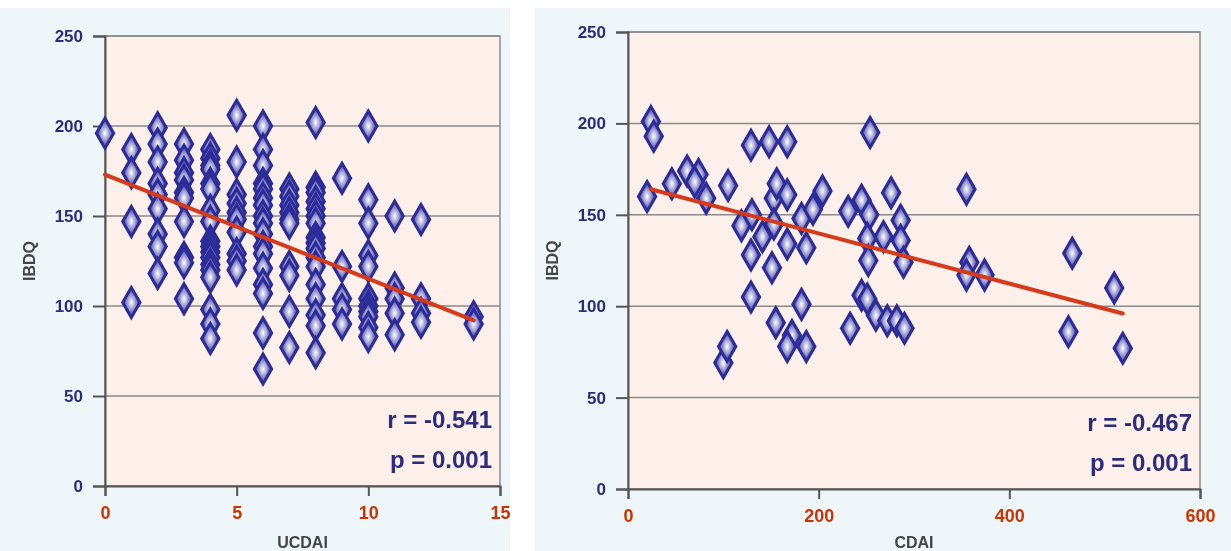 The height and width of the screenshot is (551, 1231). I want to click on annotation: r = -0.541, so click(439, 419).